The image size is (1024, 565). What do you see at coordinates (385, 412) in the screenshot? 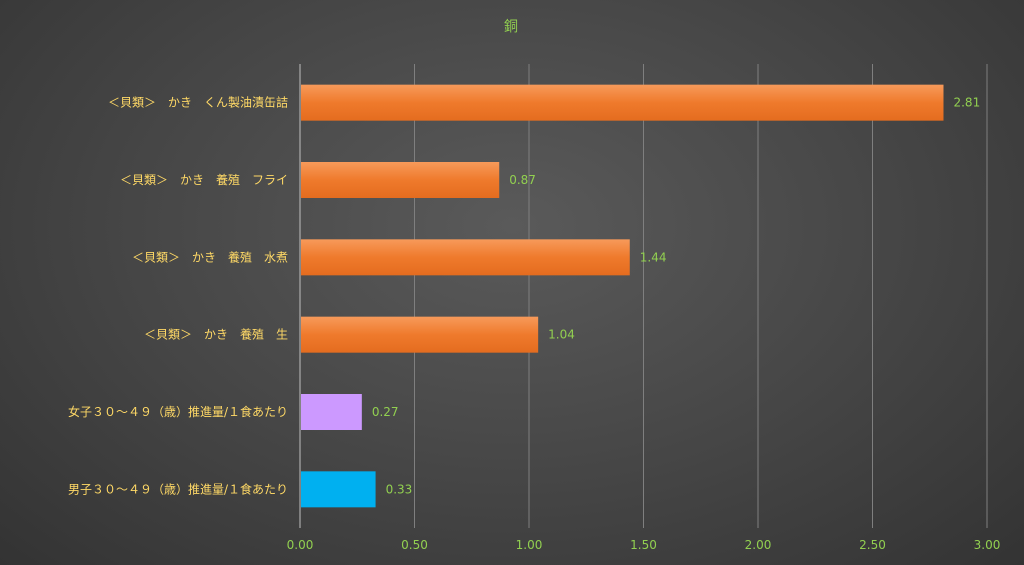
I see `data-label: 0.27` at bounding box center [385, 412].